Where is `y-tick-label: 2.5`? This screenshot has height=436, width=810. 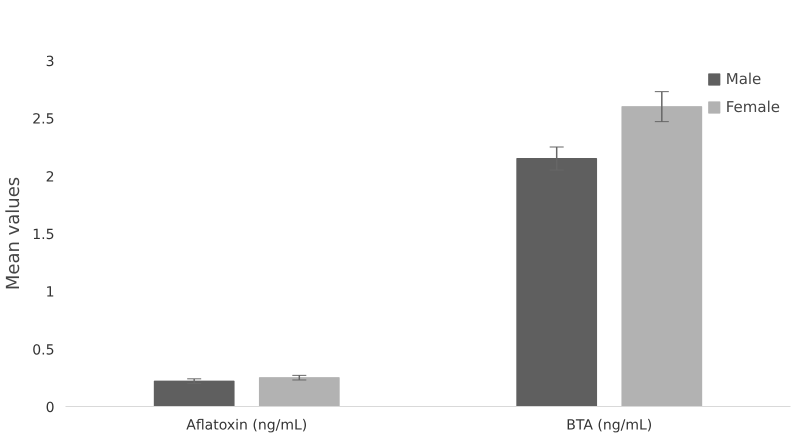
y-tick-label: 2.5 is located at coordinates (43, 120).